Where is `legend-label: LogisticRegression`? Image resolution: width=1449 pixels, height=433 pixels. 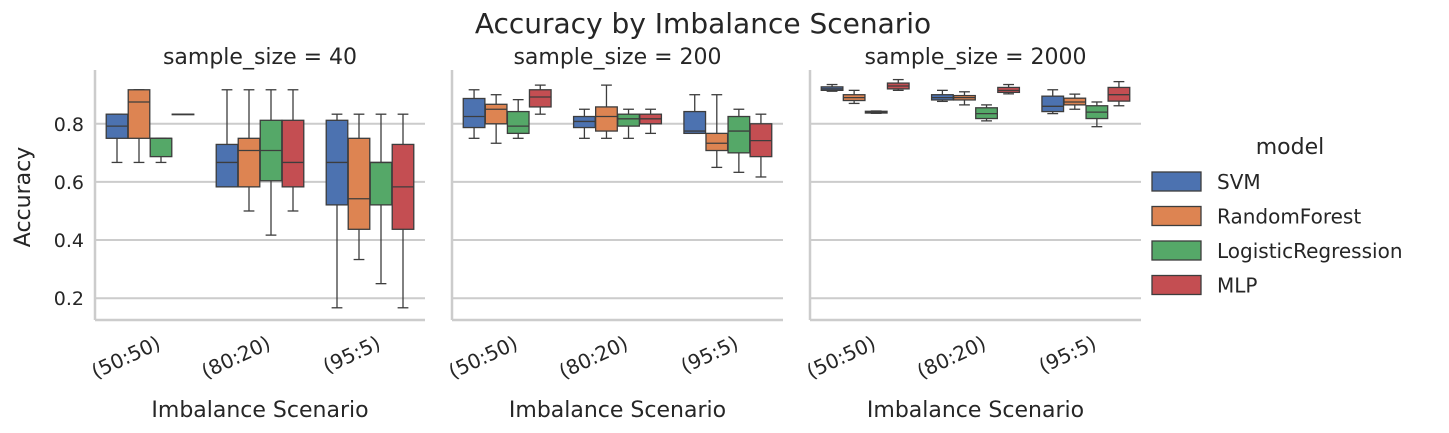 legend-label: LogisticRegression is located at coordinates (1310, 251).